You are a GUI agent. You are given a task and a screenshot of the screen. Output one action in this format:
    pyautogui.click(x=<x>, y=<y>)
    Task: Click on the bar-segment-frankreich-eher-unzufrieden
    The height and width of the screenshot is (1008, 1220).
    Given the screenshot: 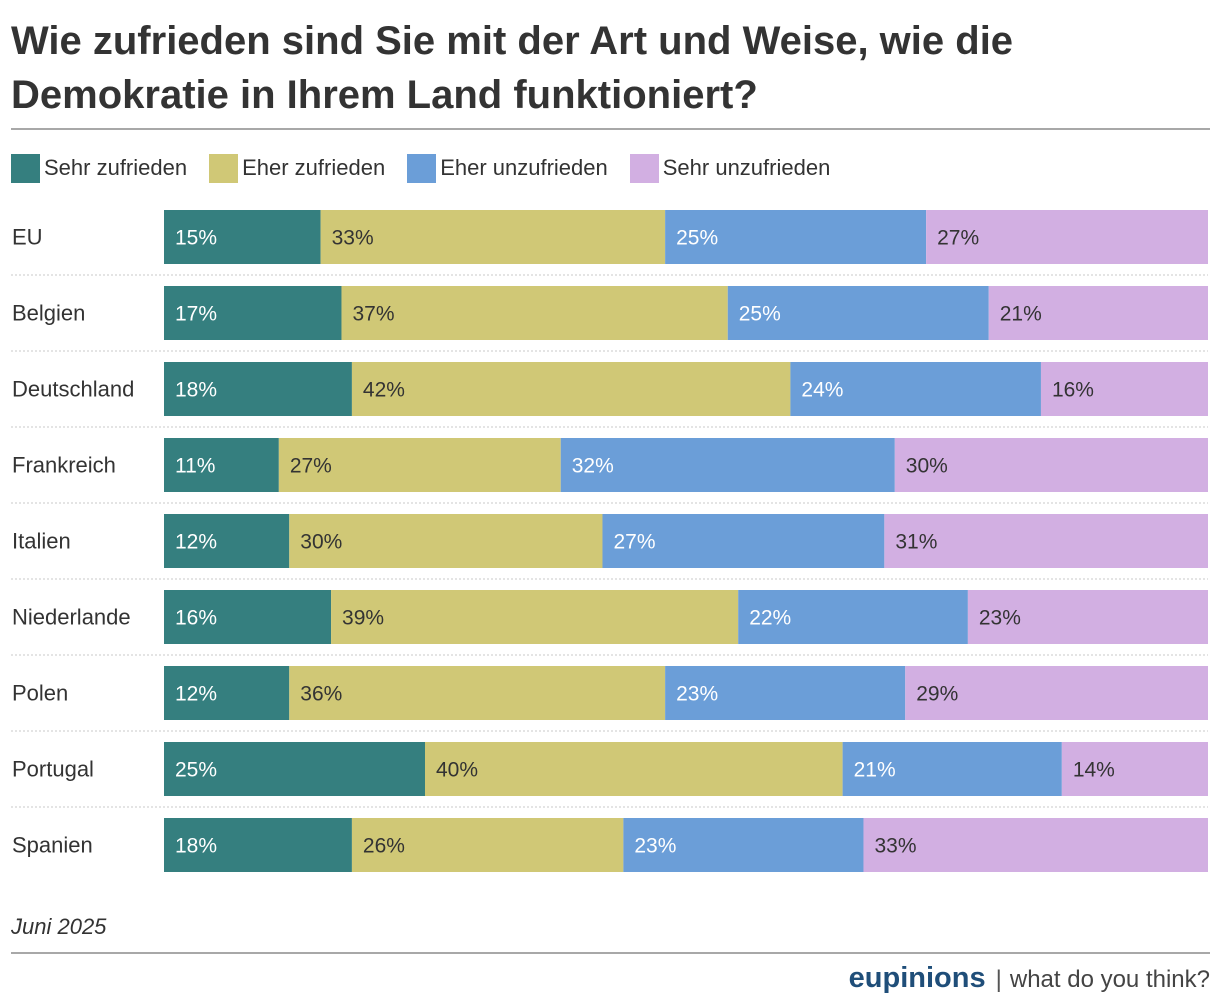 What is the action you would take?
    pyautogui.click(x=727, y=465)
    